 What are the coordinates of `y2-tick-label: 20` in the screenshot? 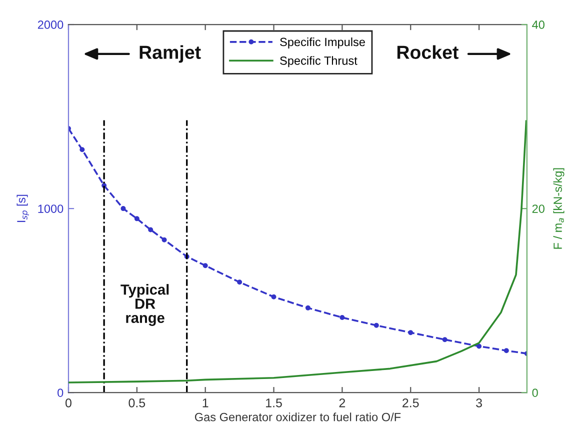 It's located at (538, 208).